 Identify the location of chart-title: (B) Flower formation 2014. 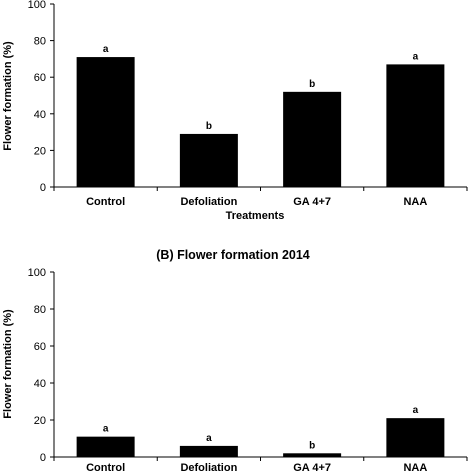
(233, 255).